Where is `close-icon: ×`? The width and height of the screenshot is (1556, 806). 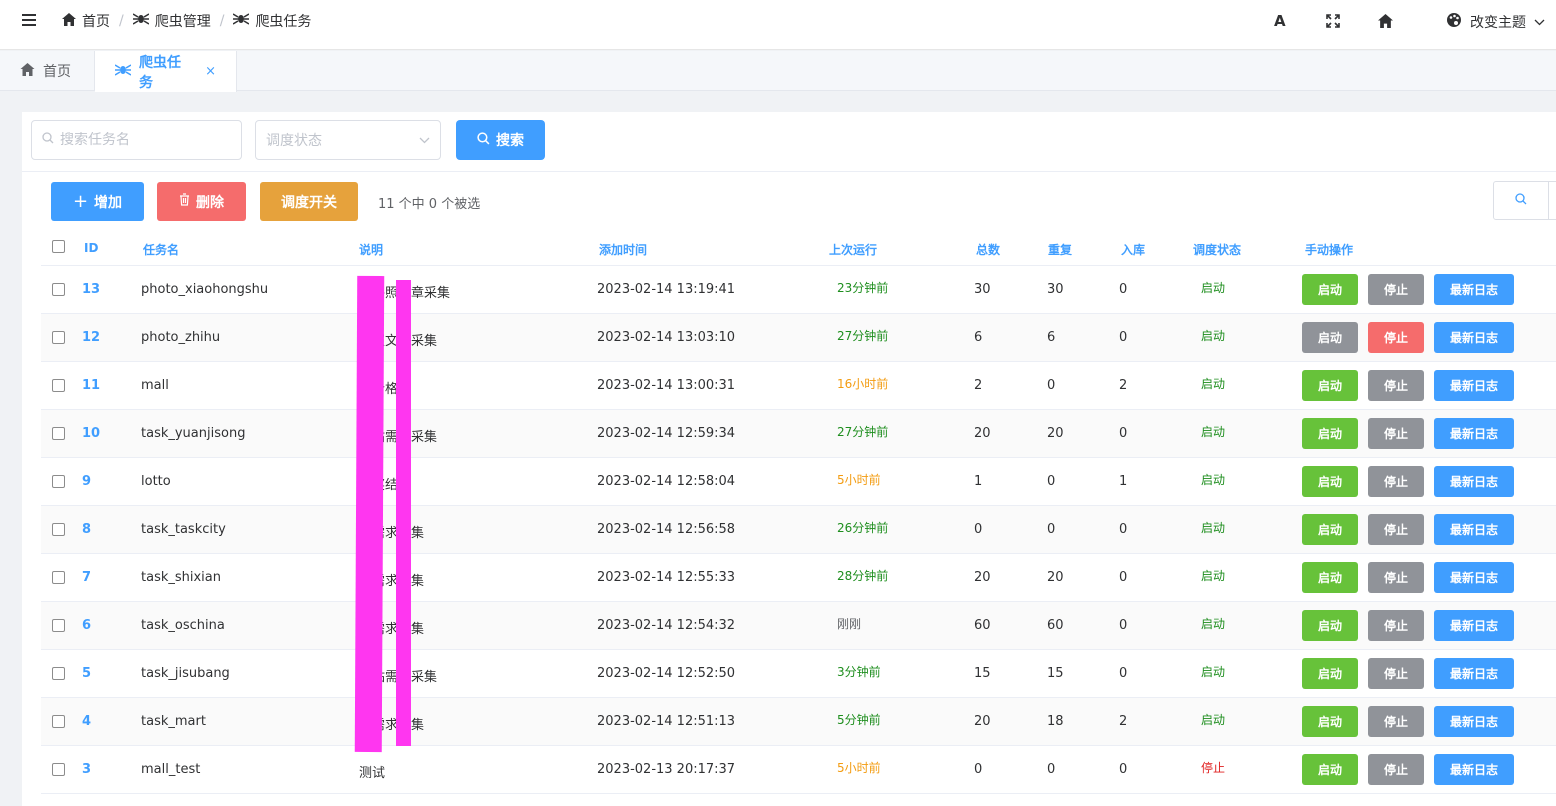
close-icon: × is located at coordinates (210, 71).